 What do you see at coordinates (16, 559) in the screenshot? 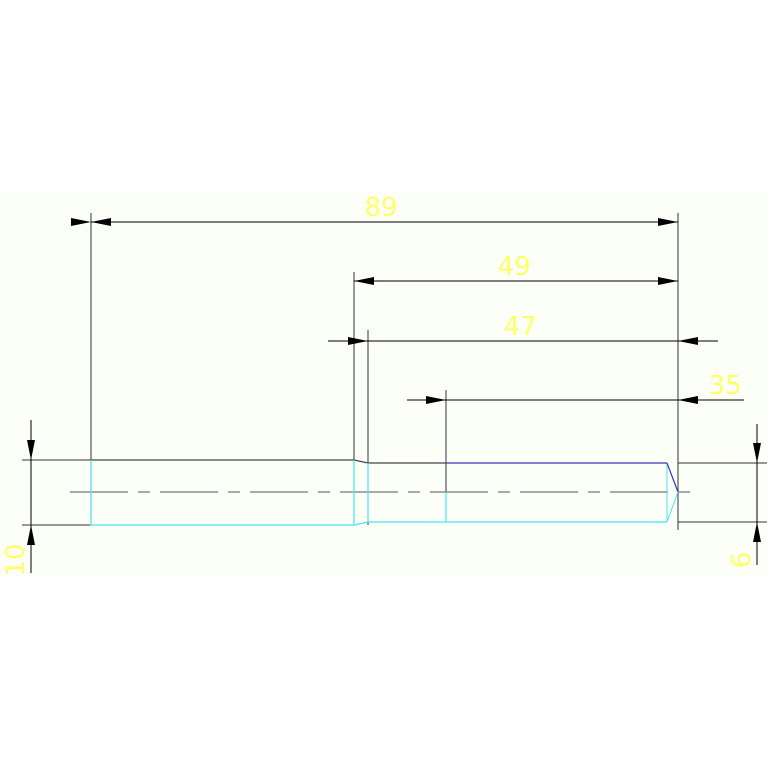
I see `dim-10-text: 10` at bounding box center [16, 559].